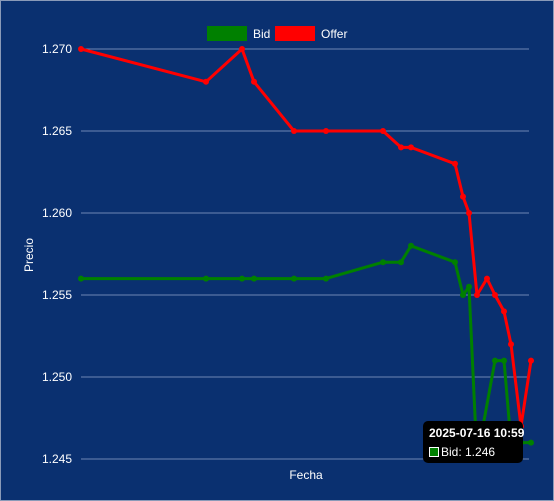  I want to click on legend-label-offer: Offer, so click(334, 34).